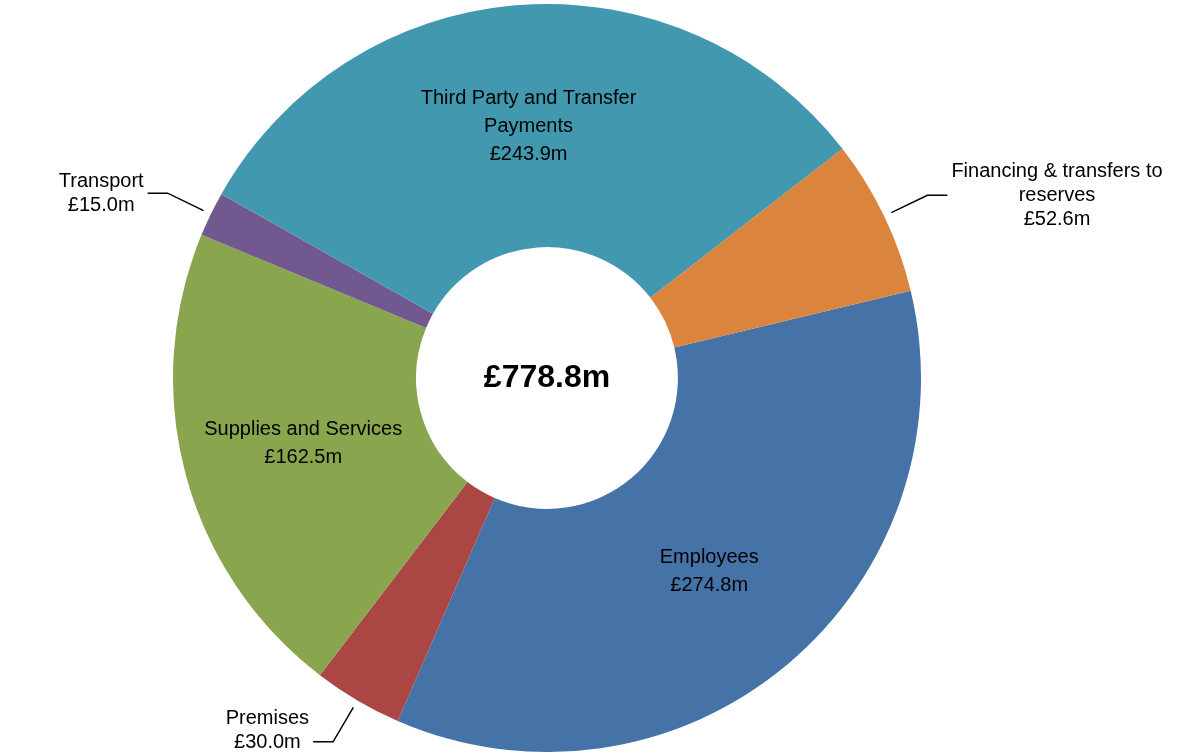 The image size is (1184, 756). I want to click on slice-label: Supplies and Services, so click(303, 428).